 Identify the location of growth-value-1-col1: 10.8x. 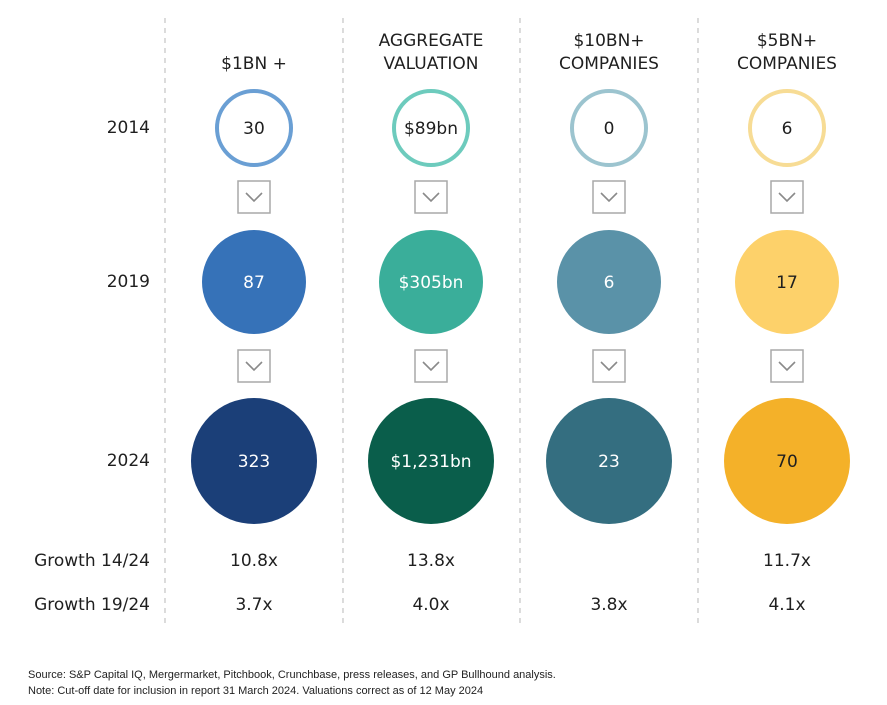
(254, 561).